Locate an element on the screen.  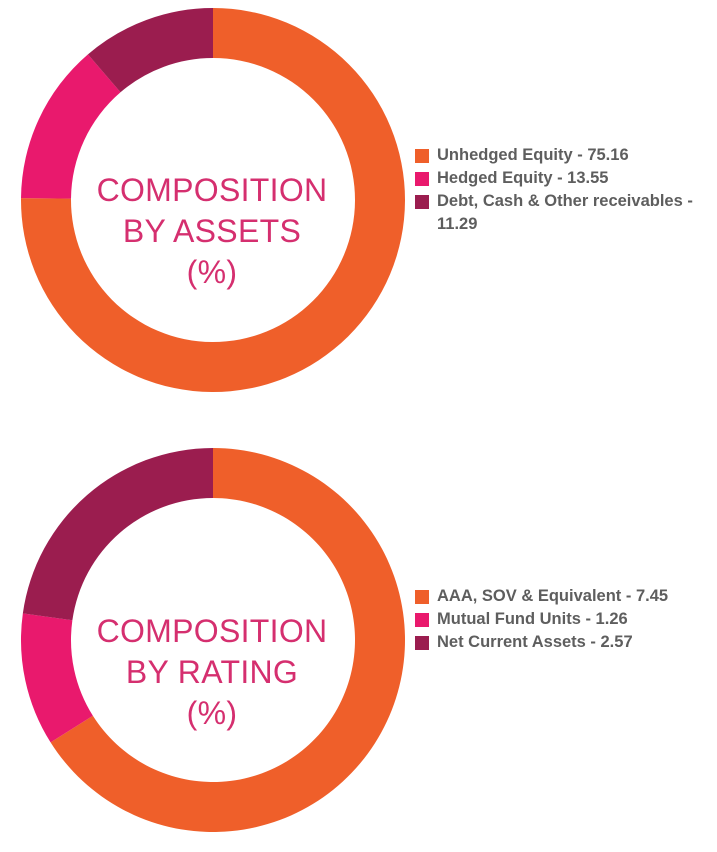
legend-item-unhedged-equity: Unhedged Equity - 75.16 is located at coordinates (565, 155).